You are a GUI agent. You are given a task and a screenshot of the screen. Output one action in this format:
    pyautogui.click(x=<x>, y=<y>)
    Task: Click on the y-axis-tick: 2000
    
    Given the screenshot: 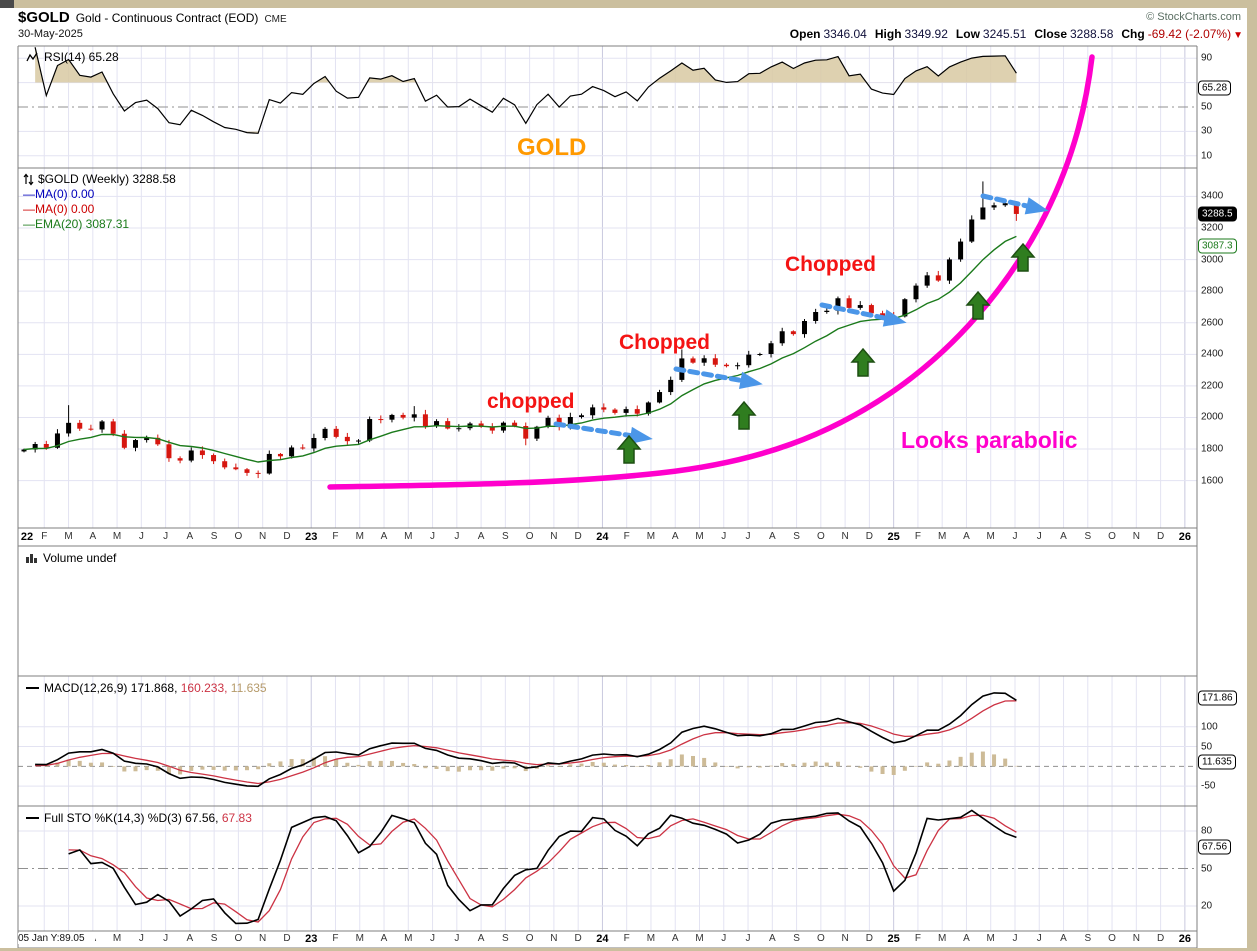 What is the action you would take?
    pyautogui.click(x=1212, y=417)
    